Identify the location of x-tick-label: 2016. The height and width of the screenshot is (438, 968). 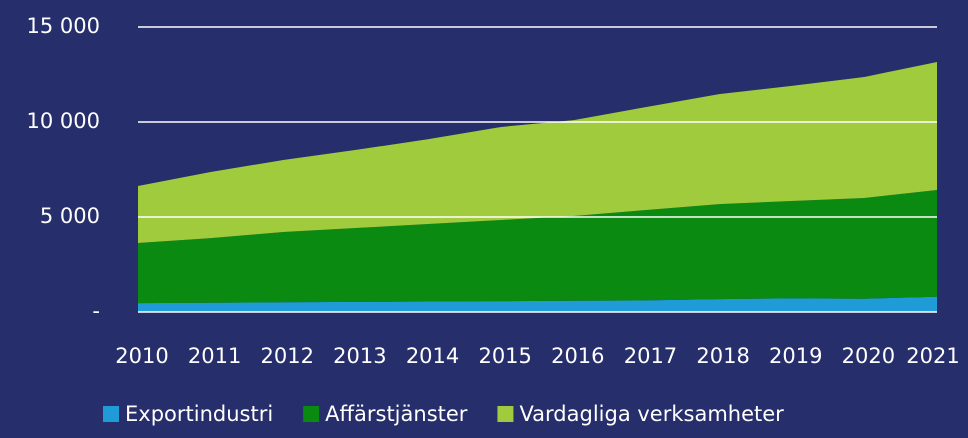
(577, 356).